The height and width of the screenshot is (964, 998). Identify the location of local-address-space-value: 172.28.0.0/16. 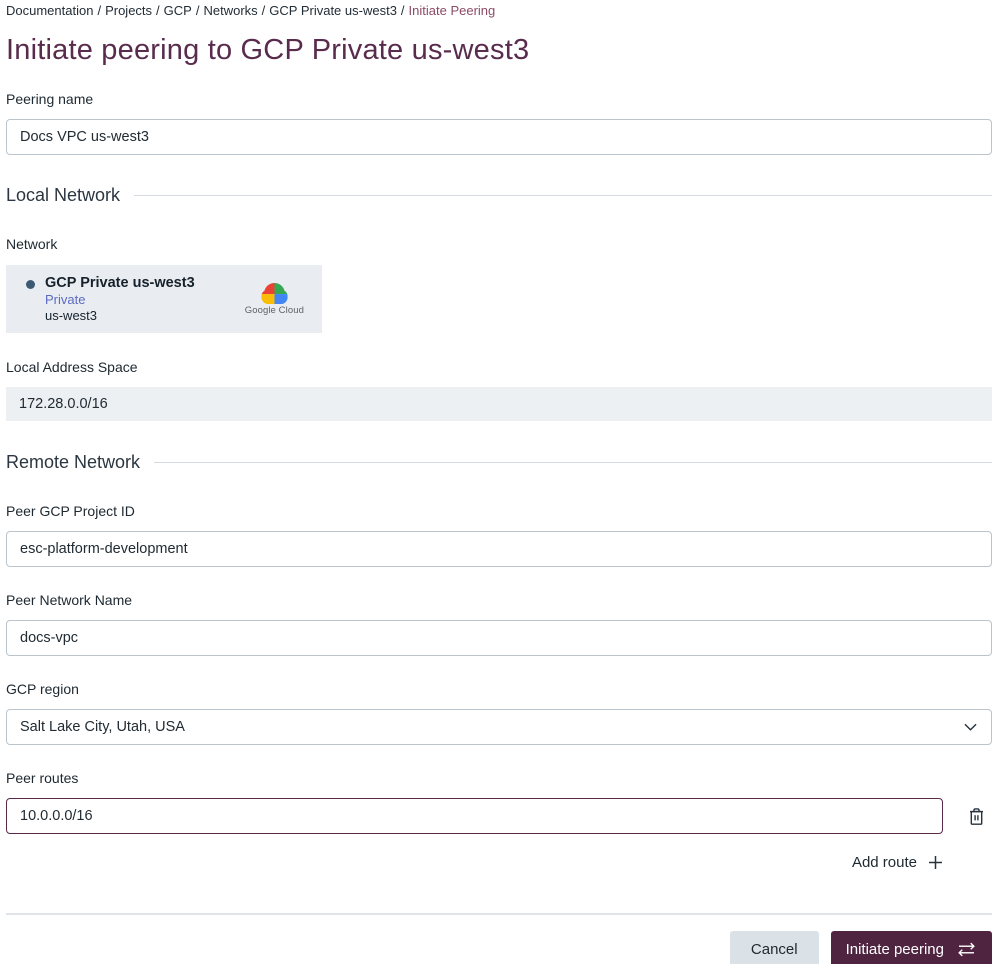
(499, 404).